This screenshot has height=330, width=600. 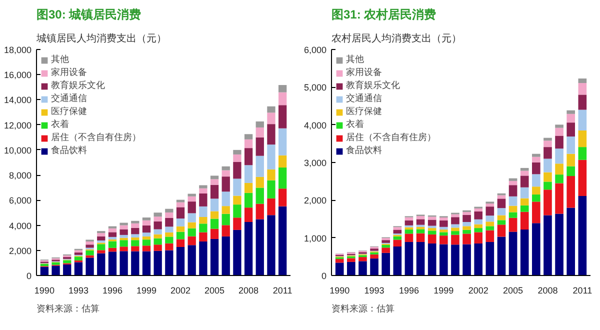 What do you see at coordinates (384, 15) in the screenshot?
I see `chart-title: 图31: 农村居民消费` at bounding box center [384, 15].